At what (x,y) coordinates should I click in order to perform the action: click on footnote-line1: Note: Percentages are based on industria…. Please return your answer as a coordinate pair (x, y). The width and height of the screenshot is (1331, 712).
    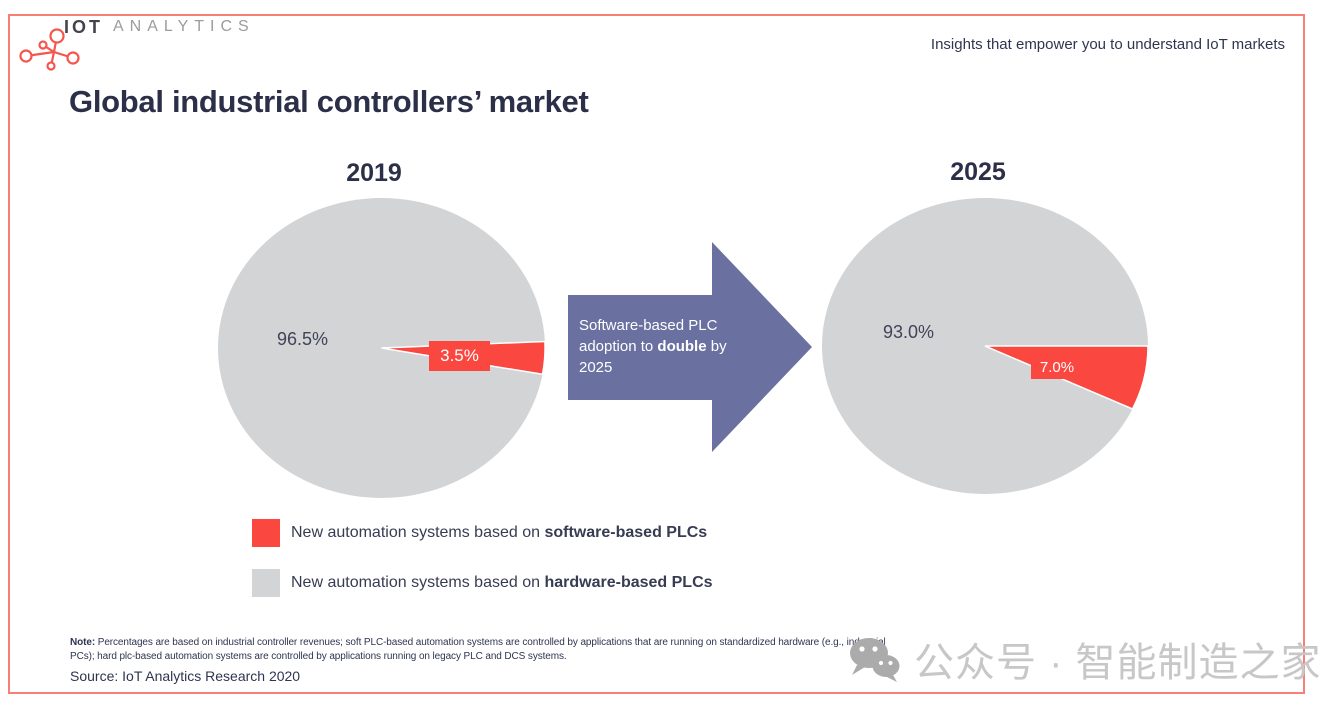
    Looking at the image, I should click on (478, 643).